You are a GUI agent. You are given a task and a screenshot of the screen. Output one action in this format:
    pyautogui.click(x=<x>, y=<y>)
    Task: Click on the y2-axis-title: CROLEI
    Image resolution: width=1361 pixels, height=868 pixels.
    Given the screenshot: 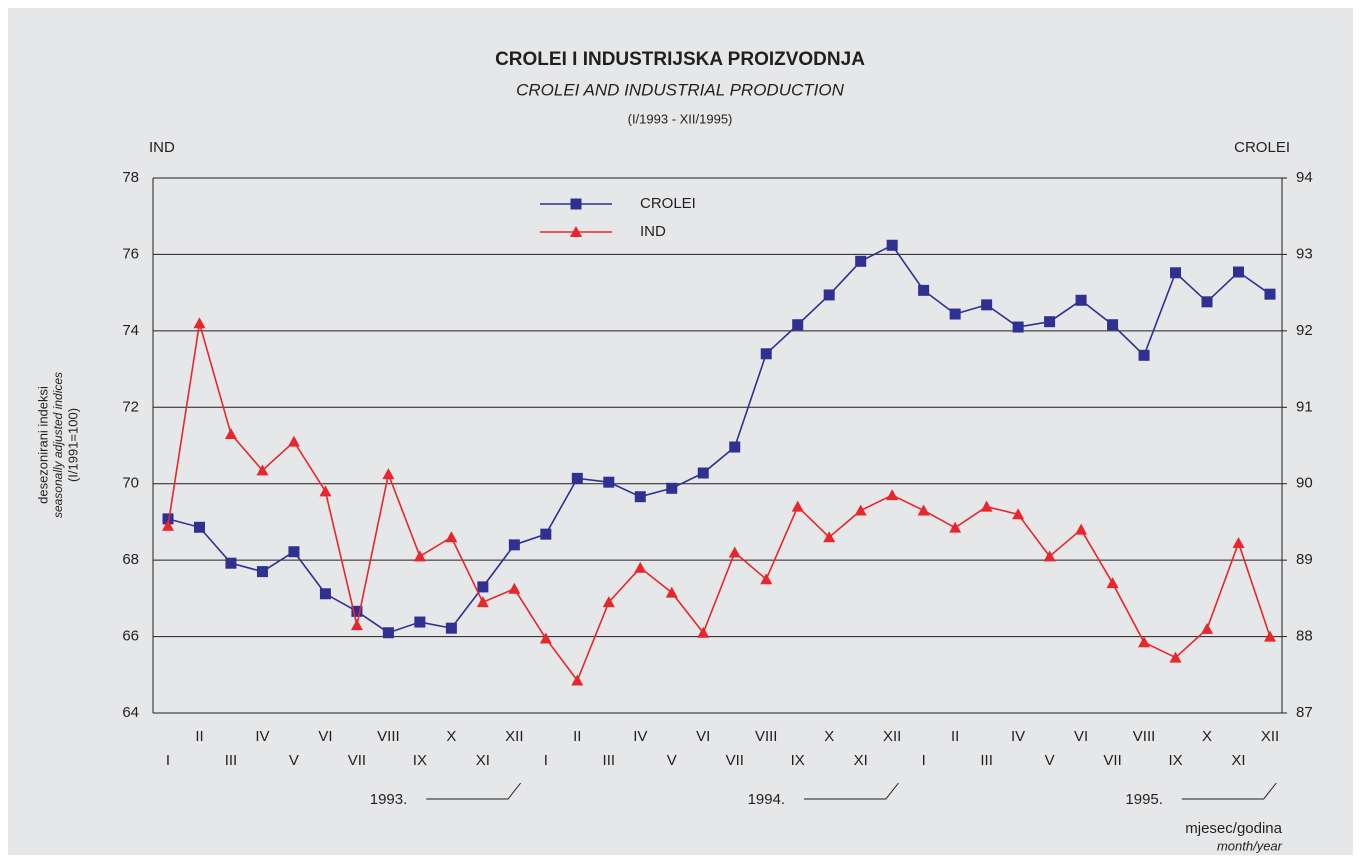 What is the action you would take?
    pyautogui.click(x=1262, y=147)
    